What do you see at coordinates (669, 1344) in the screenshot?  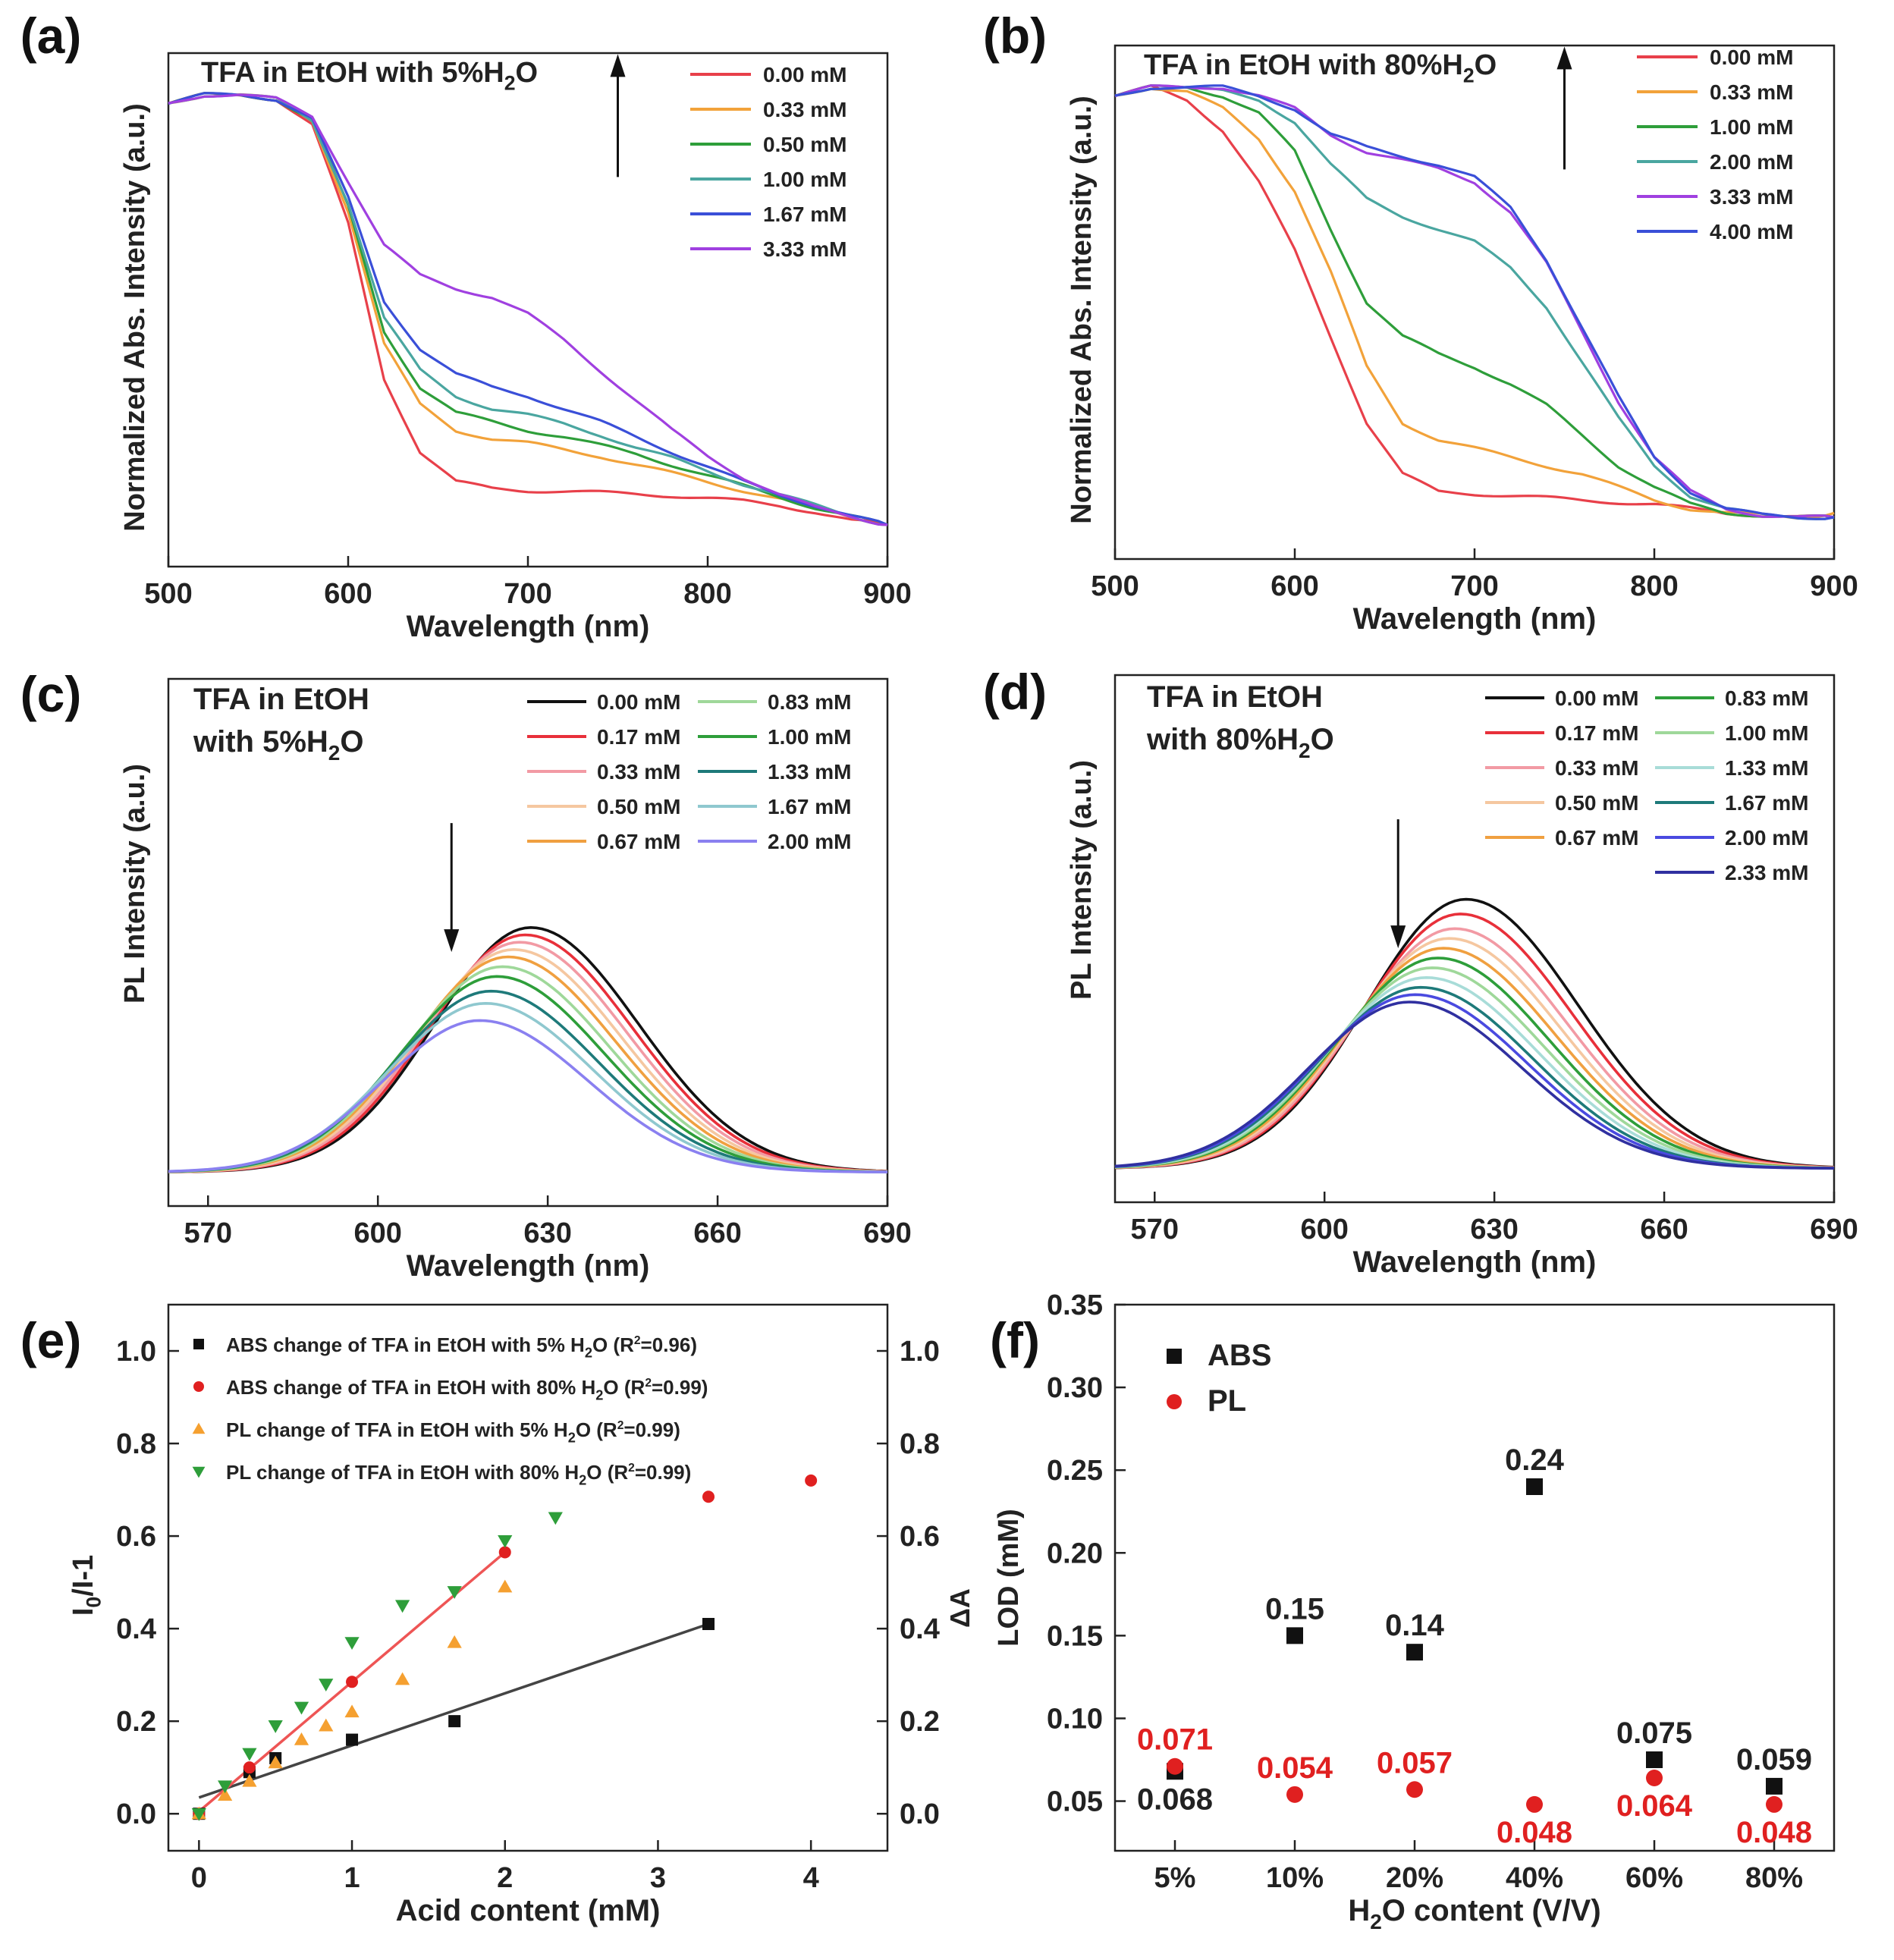 I see `legend-label-part: =0.96)` at bounding box center [669, 1344].